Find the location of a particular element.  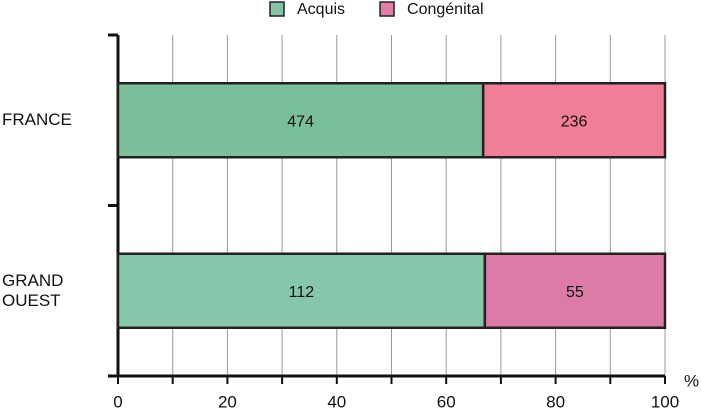

data-label: 236 is located at coordinates (574, 121).